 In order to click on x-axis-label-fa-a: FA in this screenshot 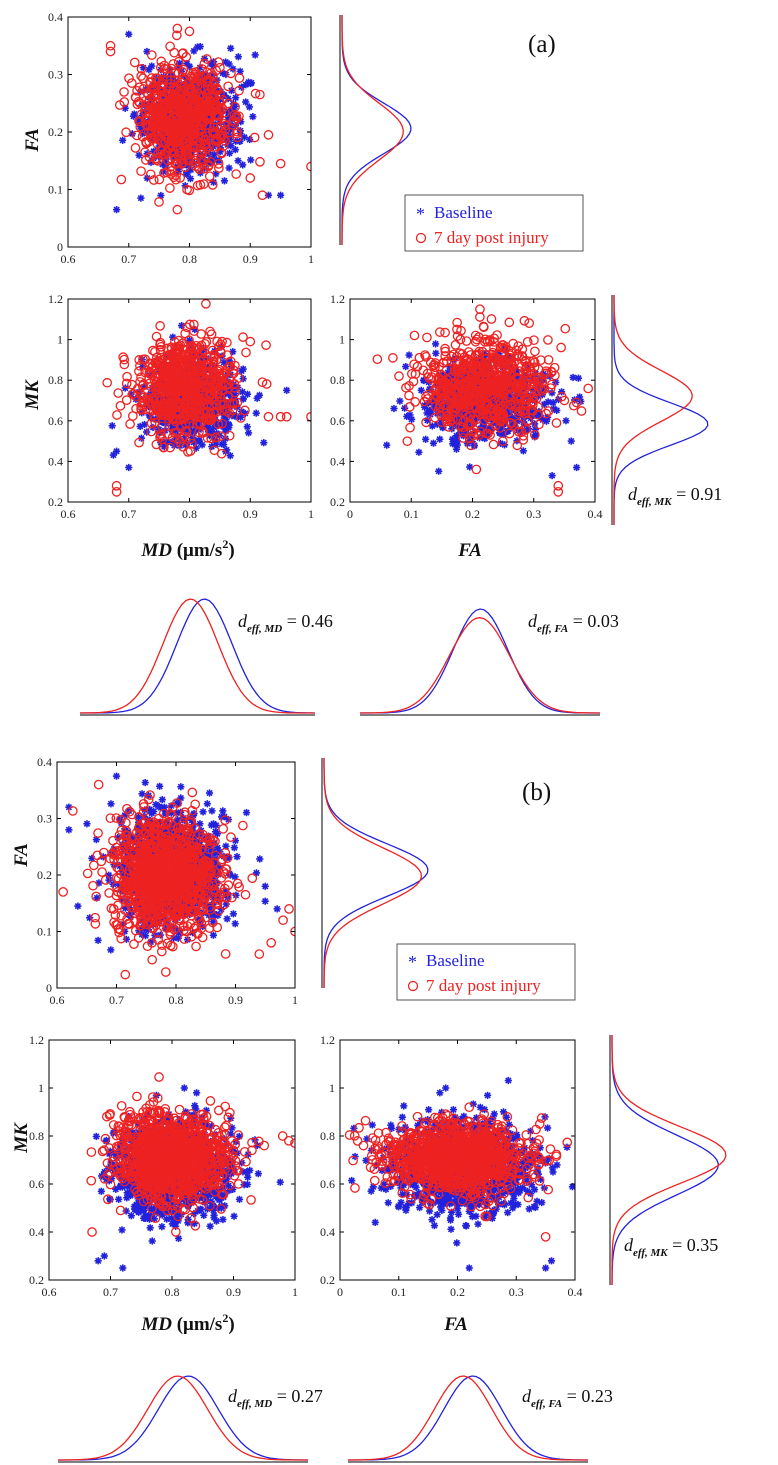, I will do `click(469, 550)`.